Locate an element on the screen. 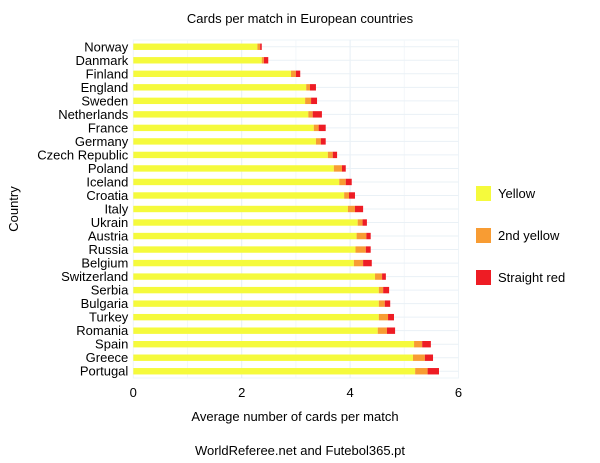  y-tick-label: Russia is located at coordinates (109, 249).